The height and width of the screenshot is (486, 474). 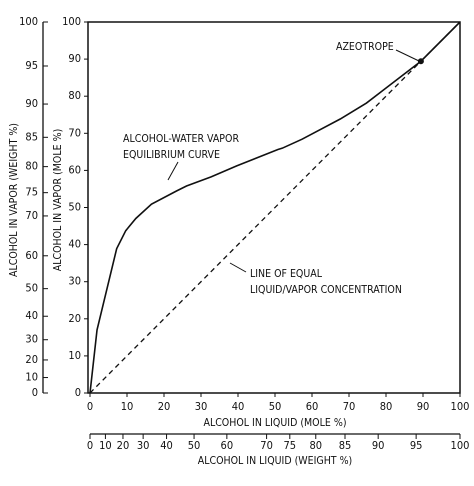 I want to click on x-tick-label: 30, so click(x=201, y=406).